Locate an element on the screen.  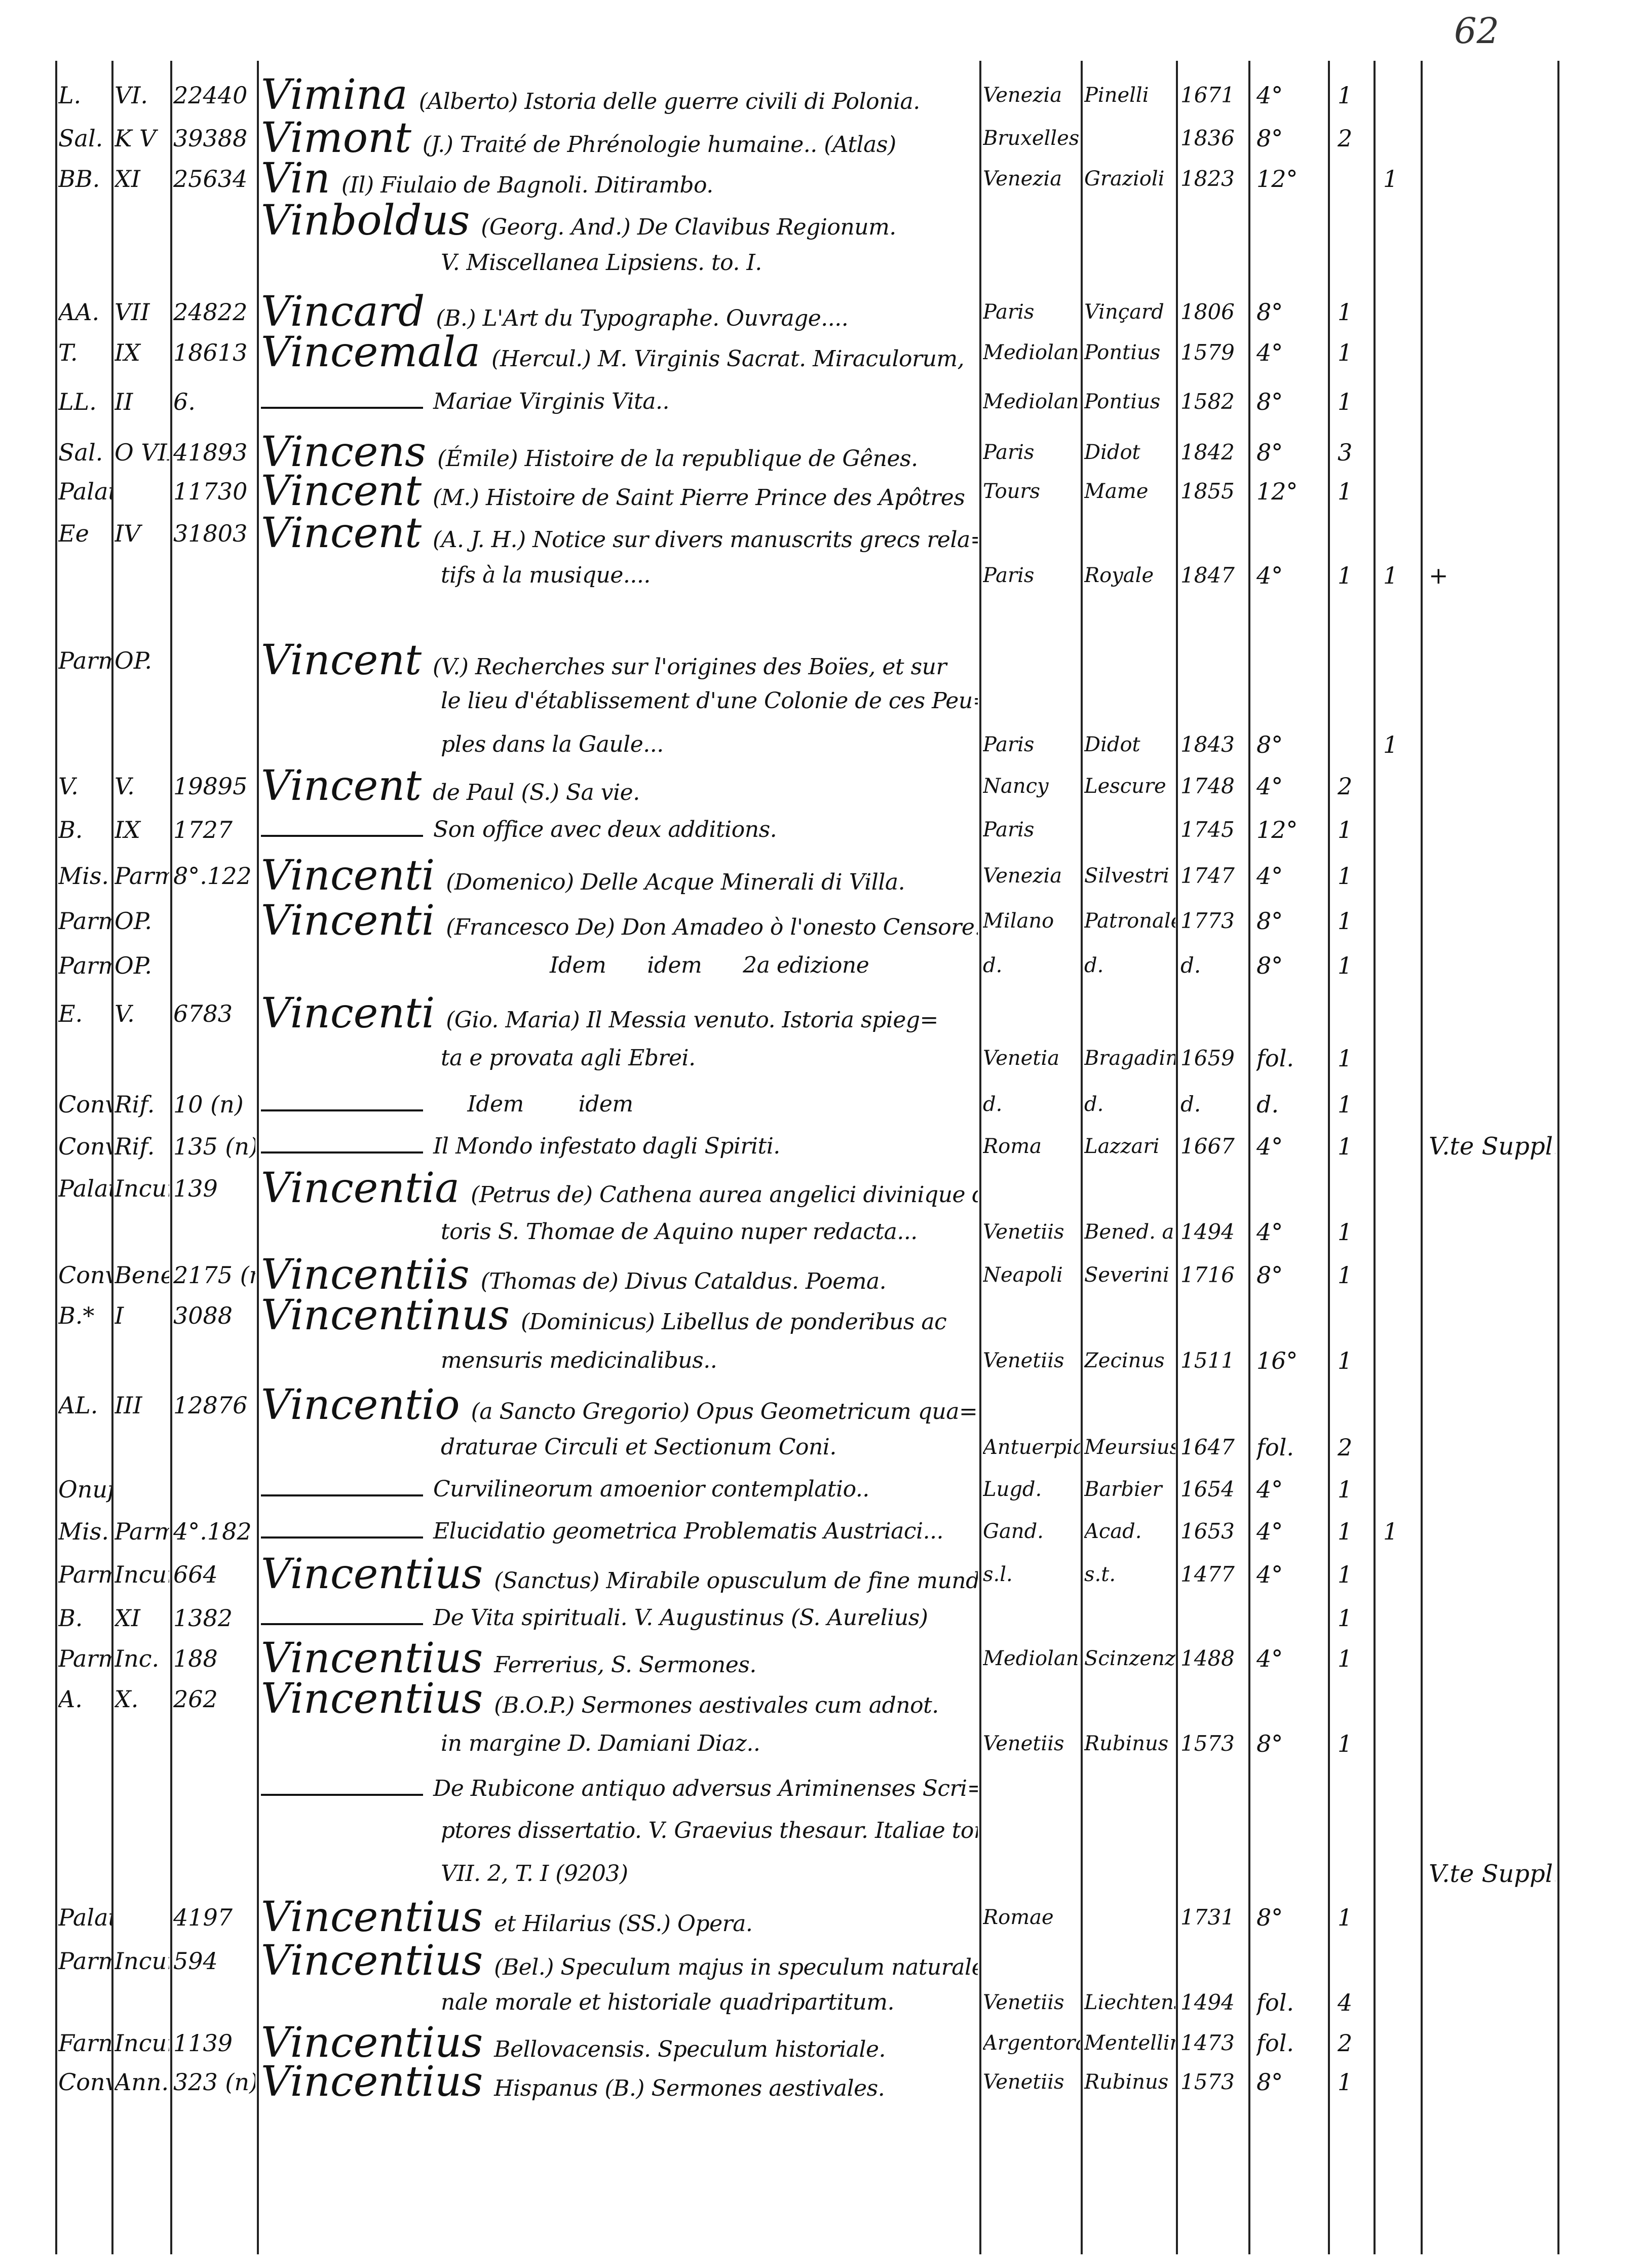
year: 1654 is located at coordinates (1207, 1489).